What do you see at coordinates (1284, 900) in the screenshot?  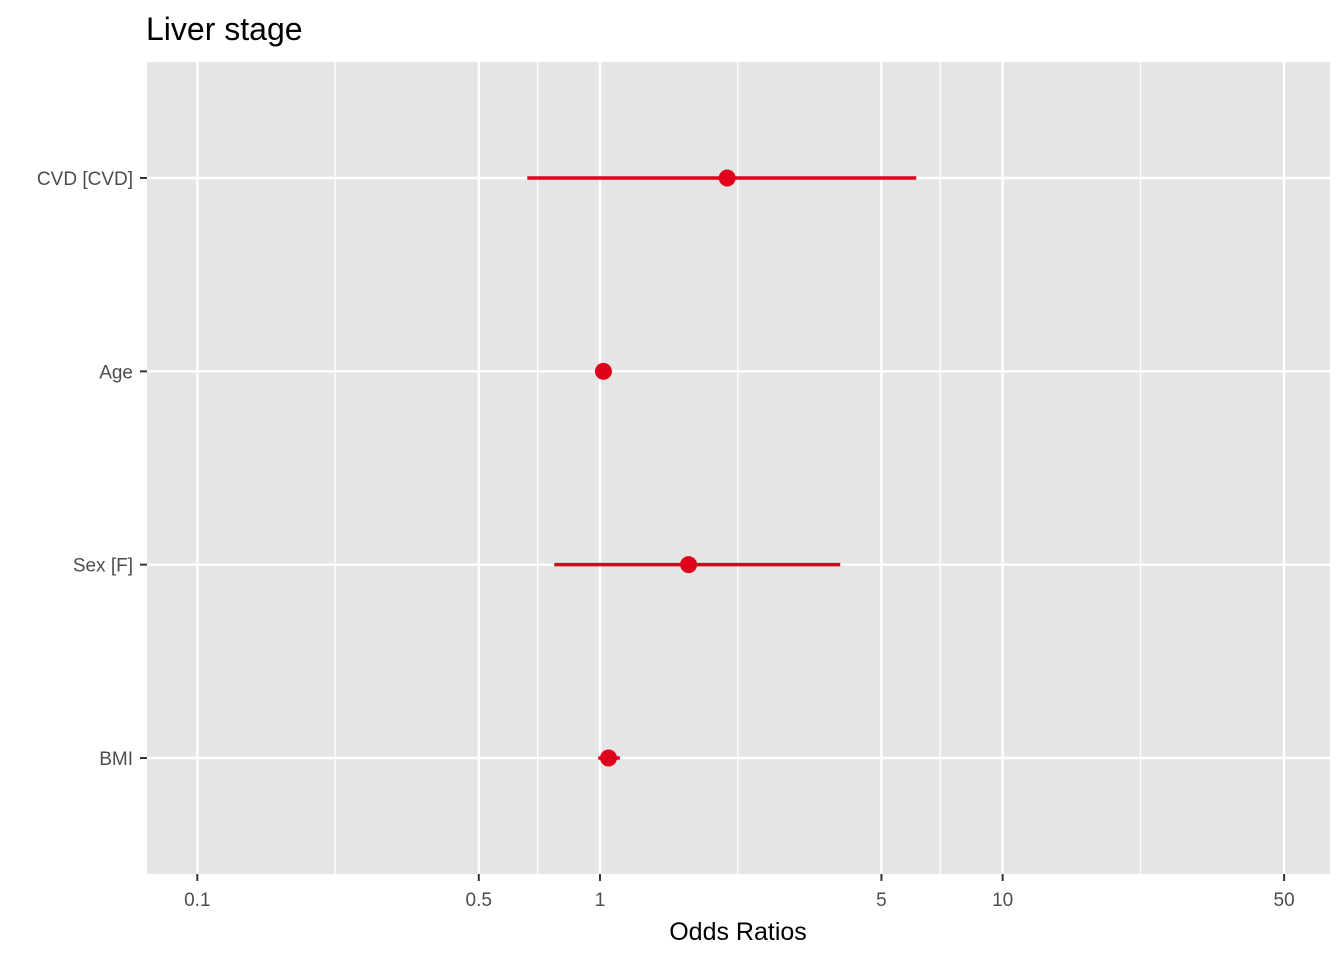 I see `x-tick-label-5: 50` at bounding box center [1284, 900].